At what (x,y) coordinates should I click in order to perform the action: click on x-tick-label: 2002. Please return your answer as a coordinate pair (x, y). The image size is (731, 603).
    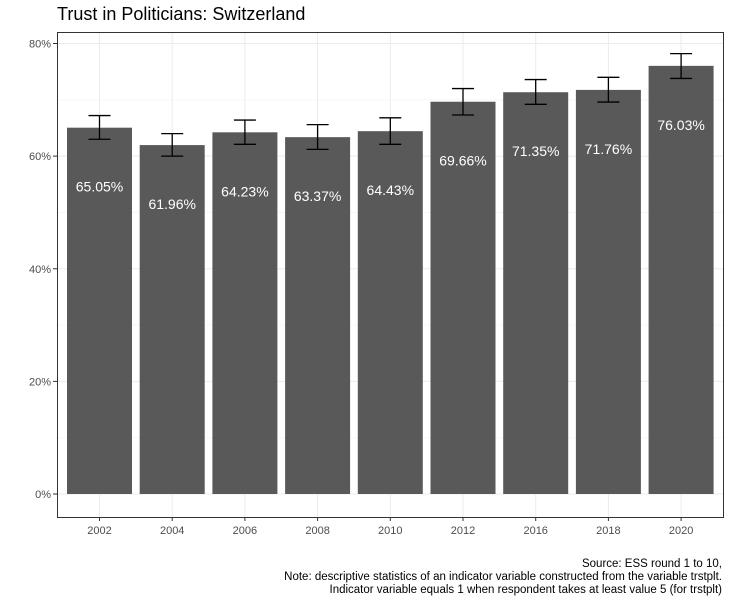
    Looking at the image, I should click on (99, 531).